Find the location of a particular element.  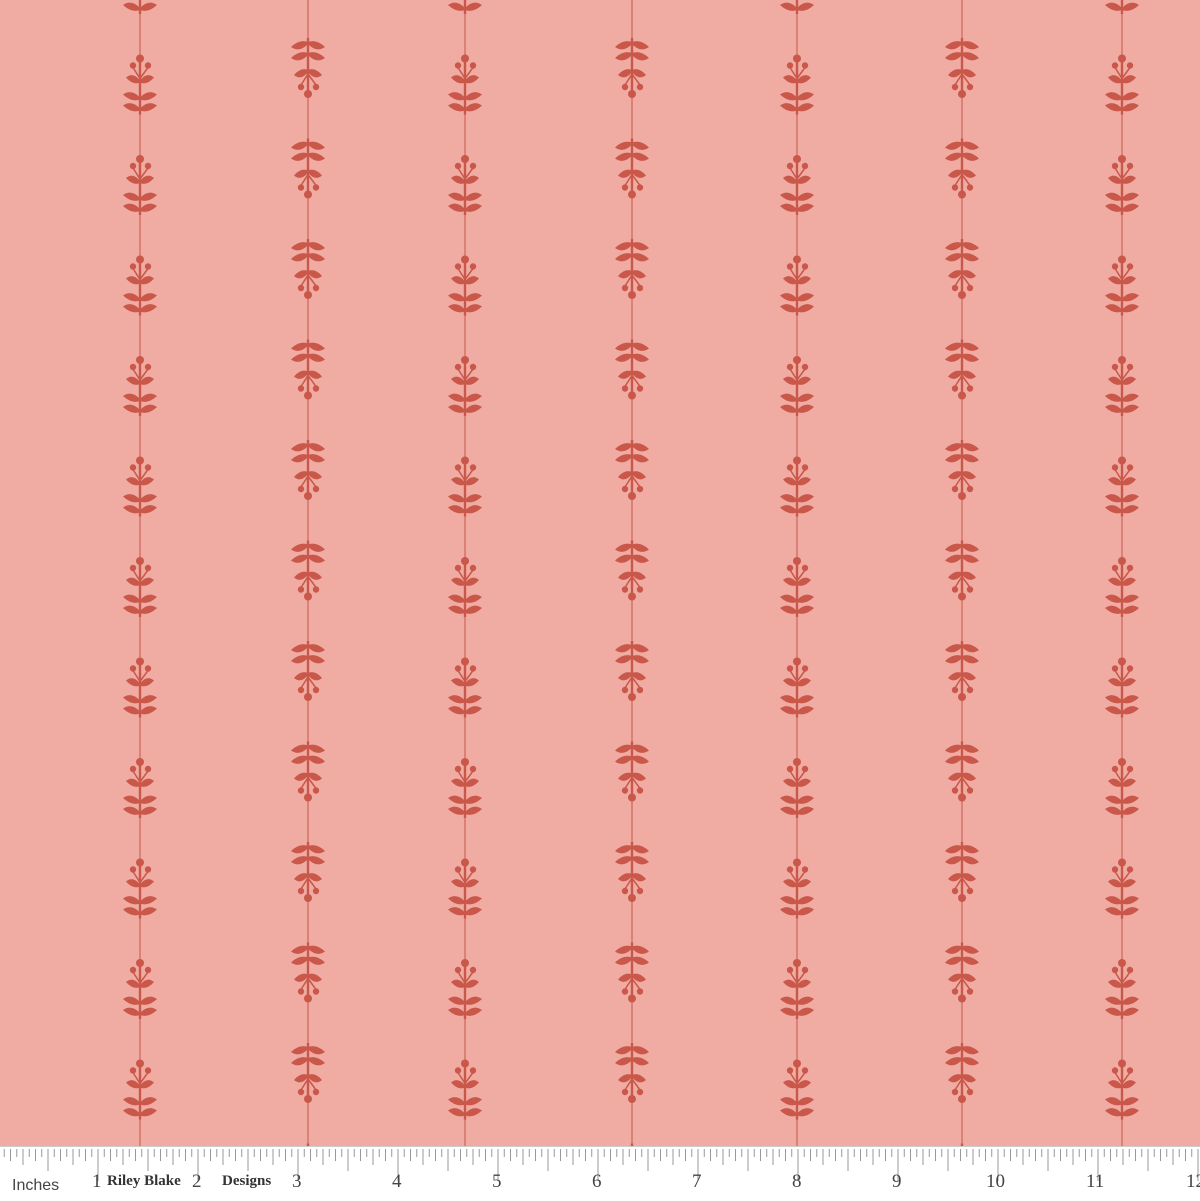

ruler-number-10: 10 is located at coordinates (995, 1181).